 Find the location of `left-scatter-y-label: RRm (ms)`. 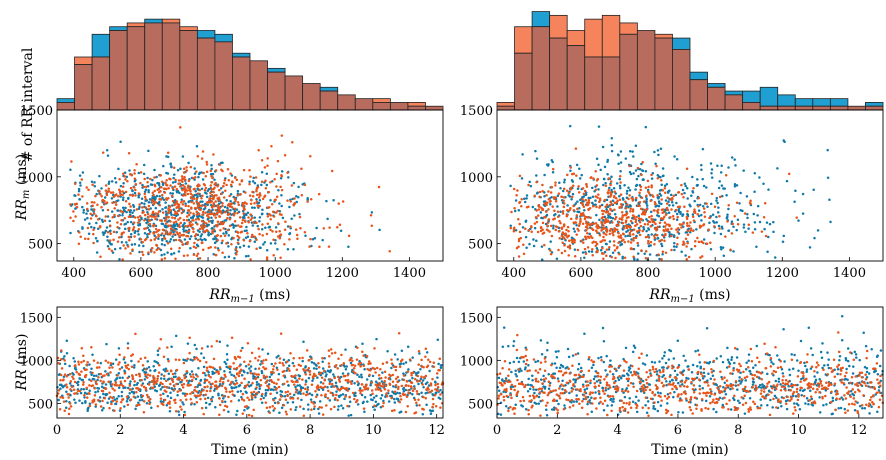

left-scatter-y-label: RRm (ms) is located at coordinates (23, 187).